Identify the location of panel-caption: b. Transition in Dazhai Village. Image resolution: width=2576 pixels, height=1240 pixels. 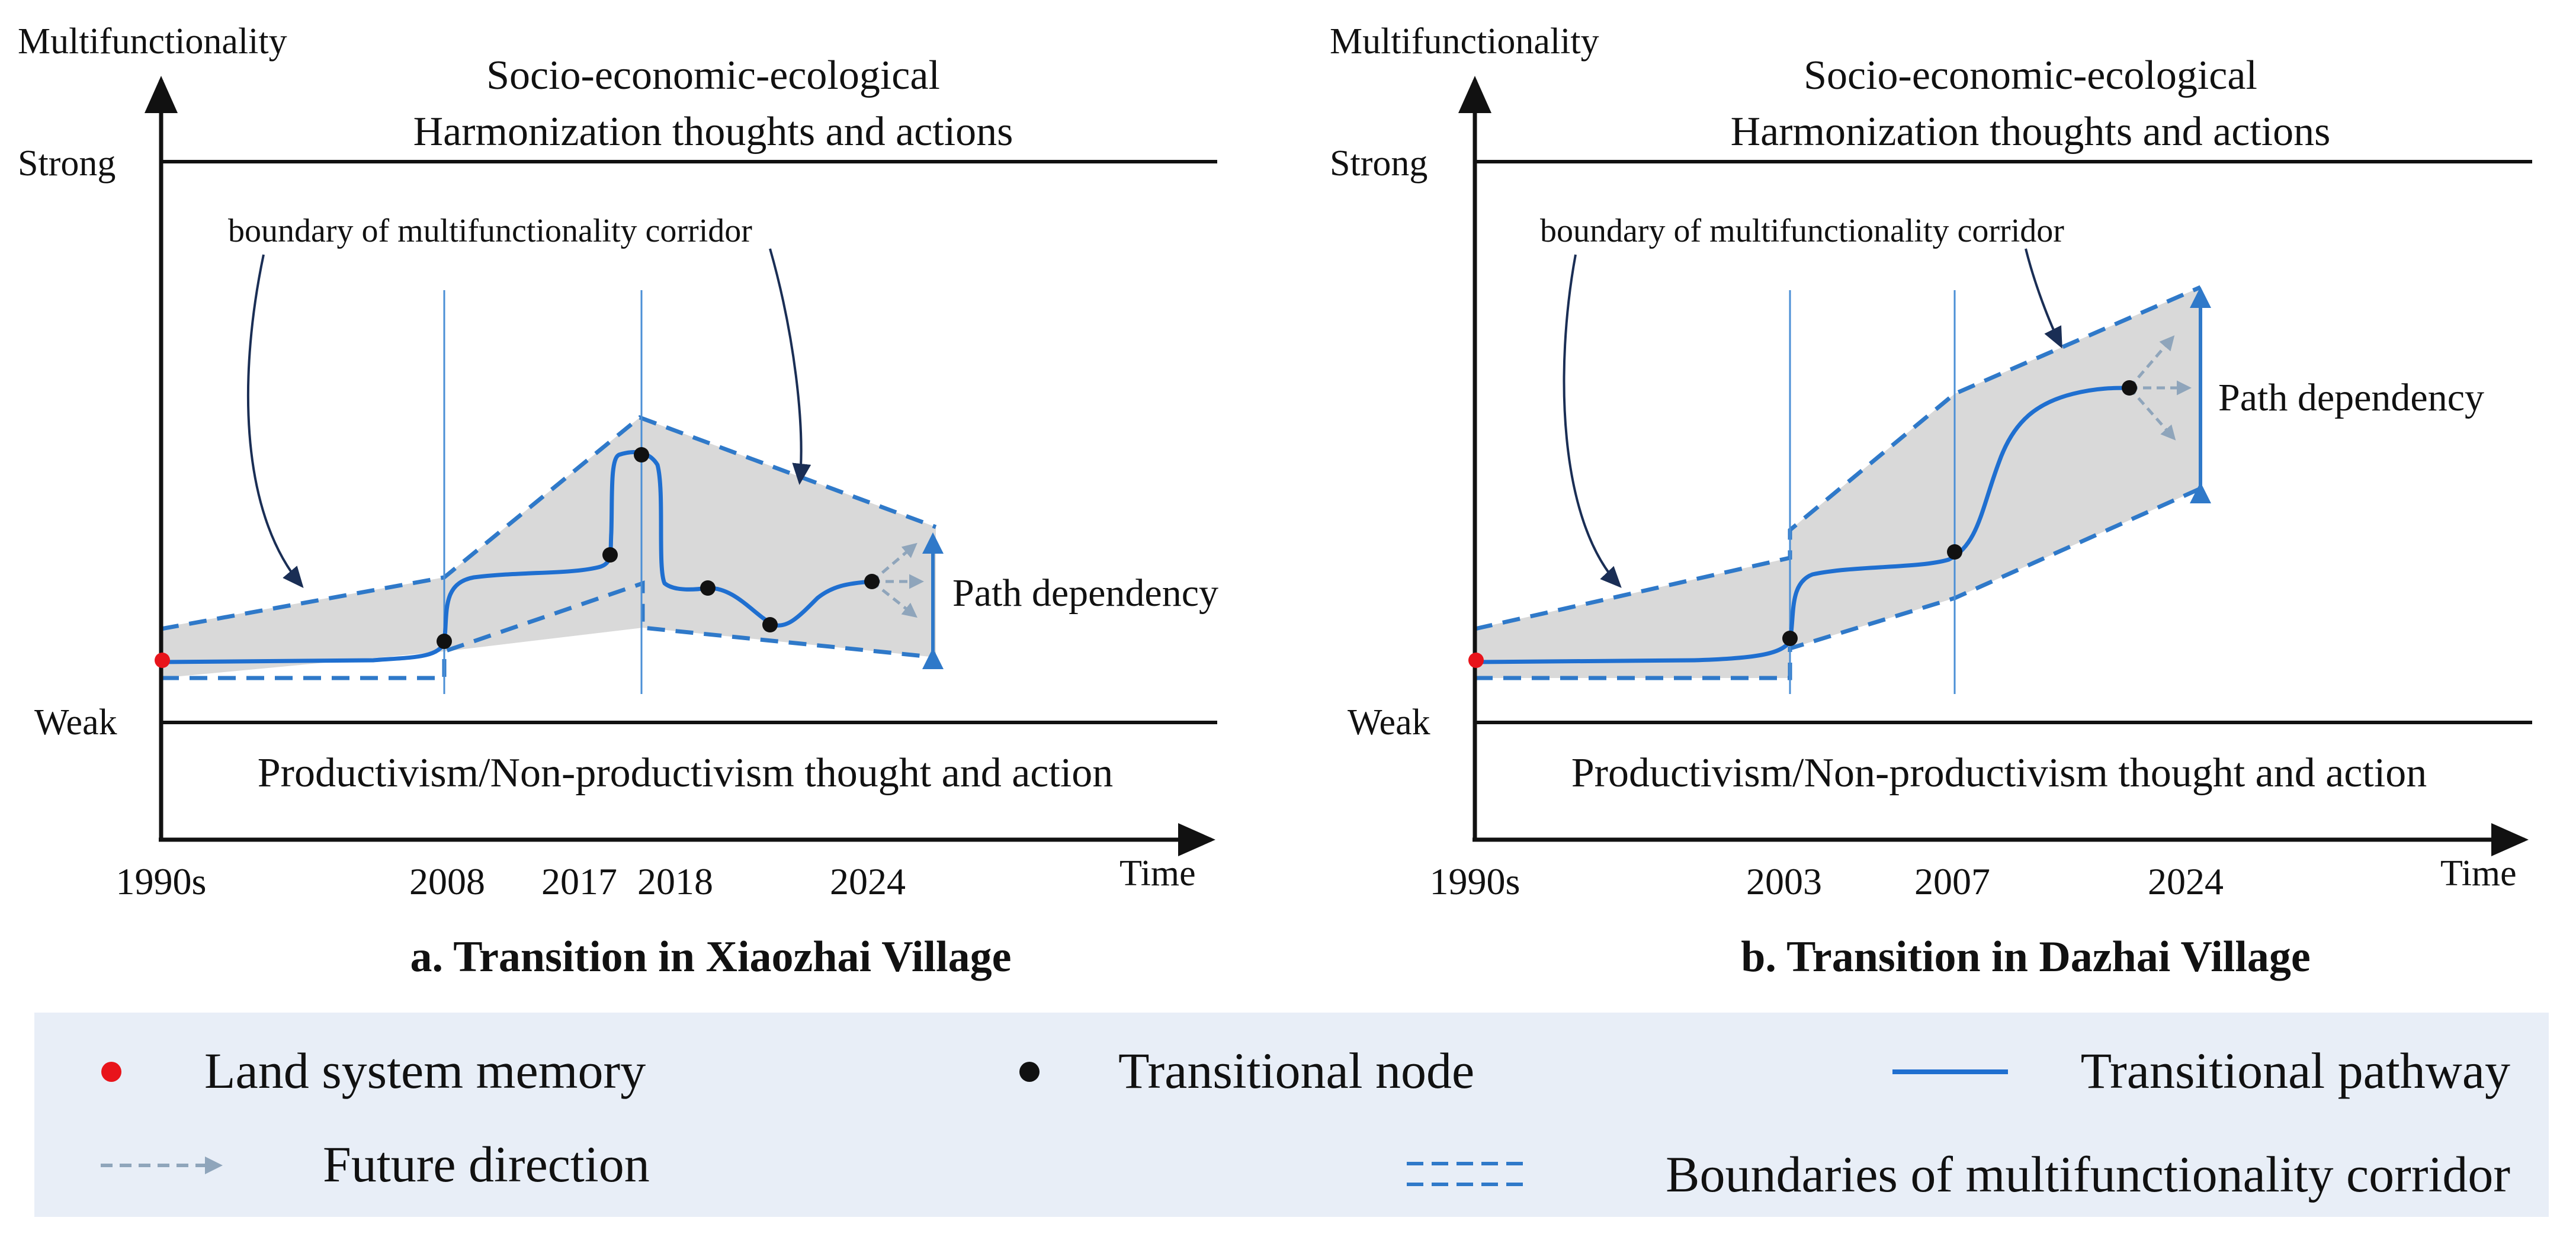
(2026, 957).